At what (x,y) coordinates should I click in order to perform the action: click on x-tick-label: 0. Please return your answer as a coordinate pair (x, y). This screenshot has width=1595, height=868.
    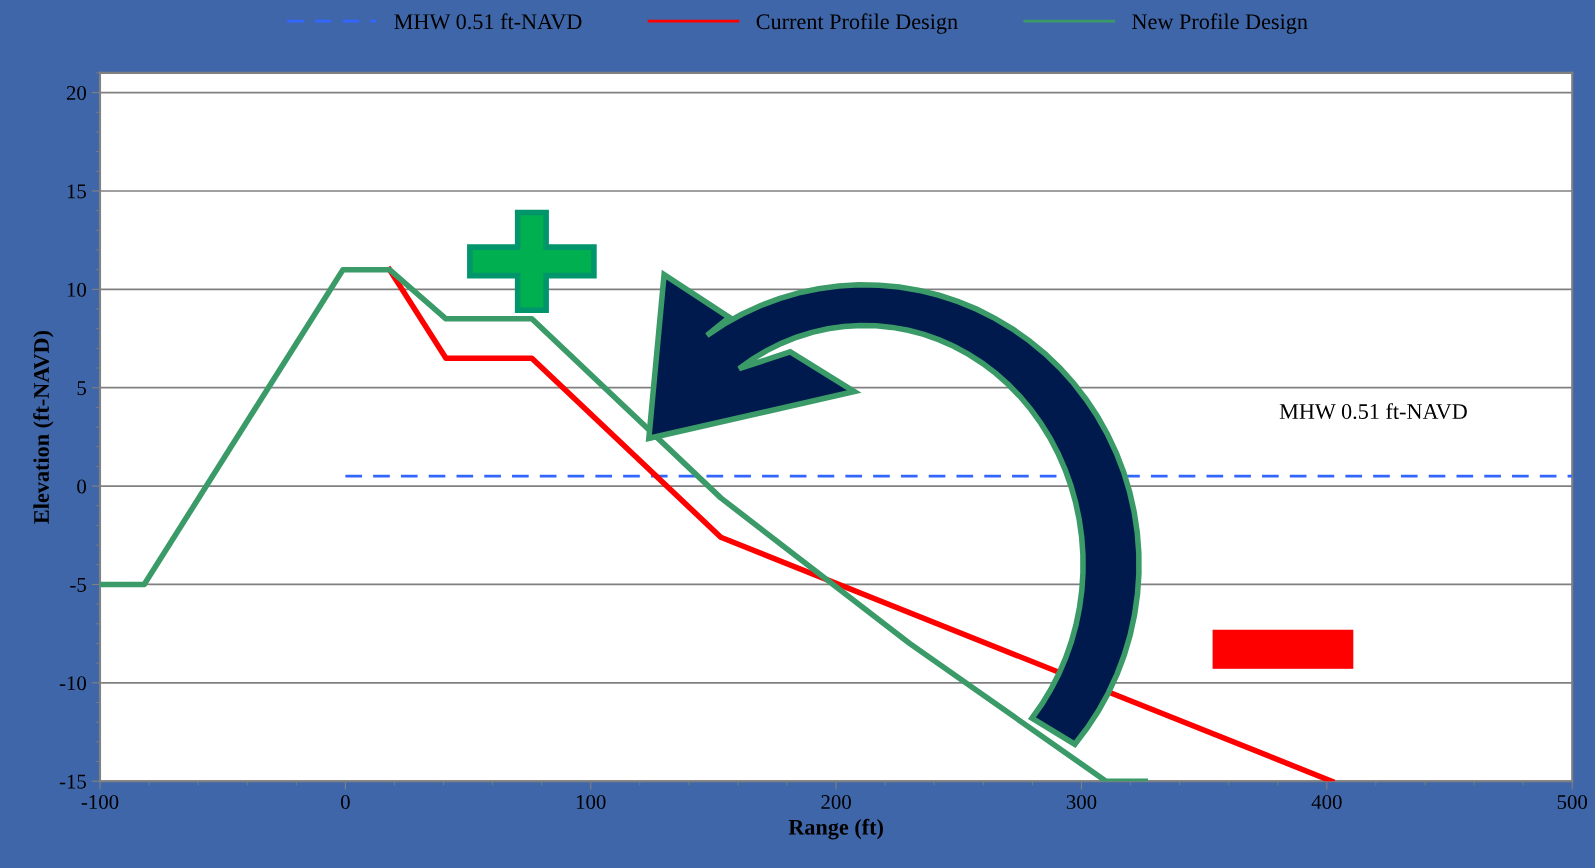
    Looking at the image, I should click on (345, 802).